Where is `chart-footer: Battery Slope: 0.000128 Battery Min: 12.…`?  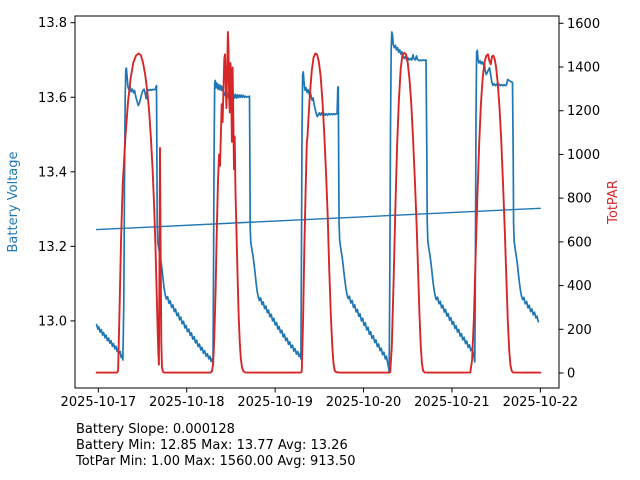
chart-footer: Battery Slope: 0.000128 Battery Min: 12.… is located at coordinates (215, 445).